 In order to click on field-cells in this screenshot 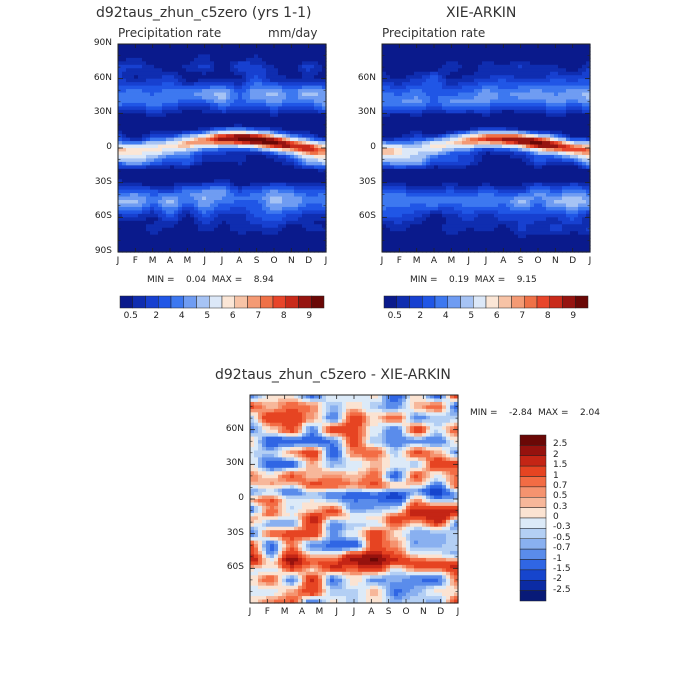, I will do `click(486, 148)`.